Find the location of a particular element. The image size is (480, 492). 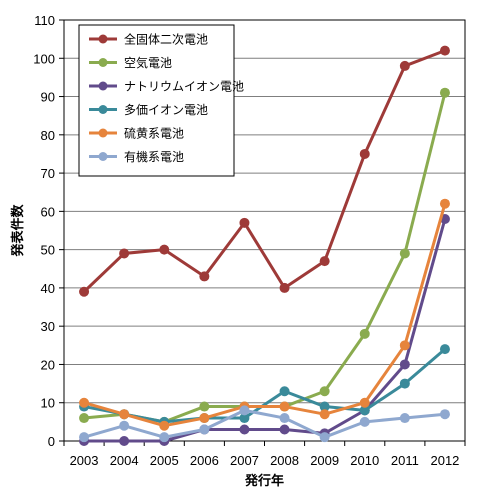

y-tick-label: 100 is located at coordinates (44, 58).